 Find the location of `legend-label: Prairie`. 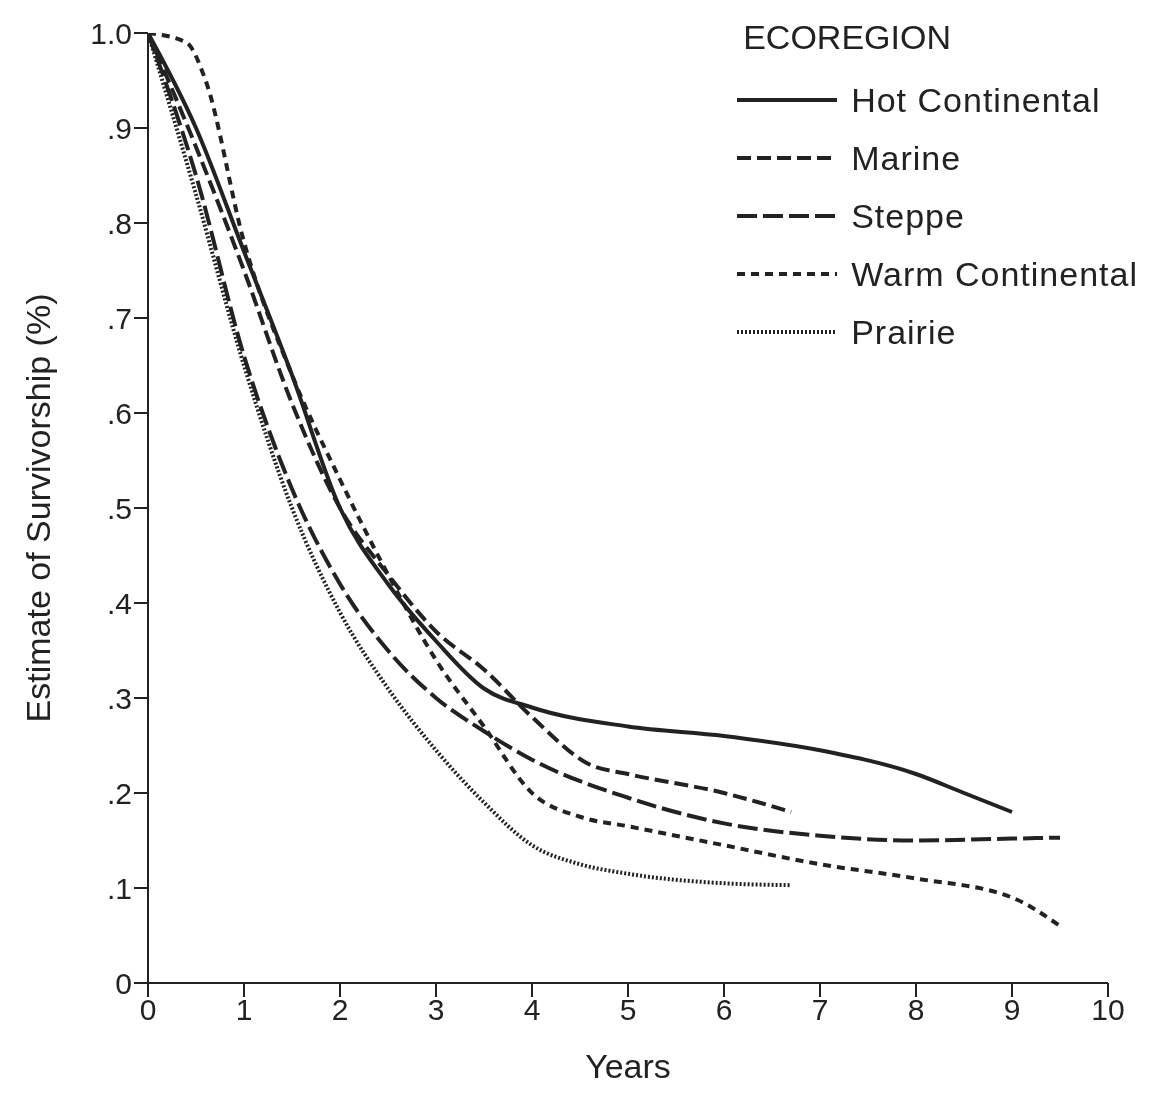

legend-label: Prairie is located at coordinates (904, 332).